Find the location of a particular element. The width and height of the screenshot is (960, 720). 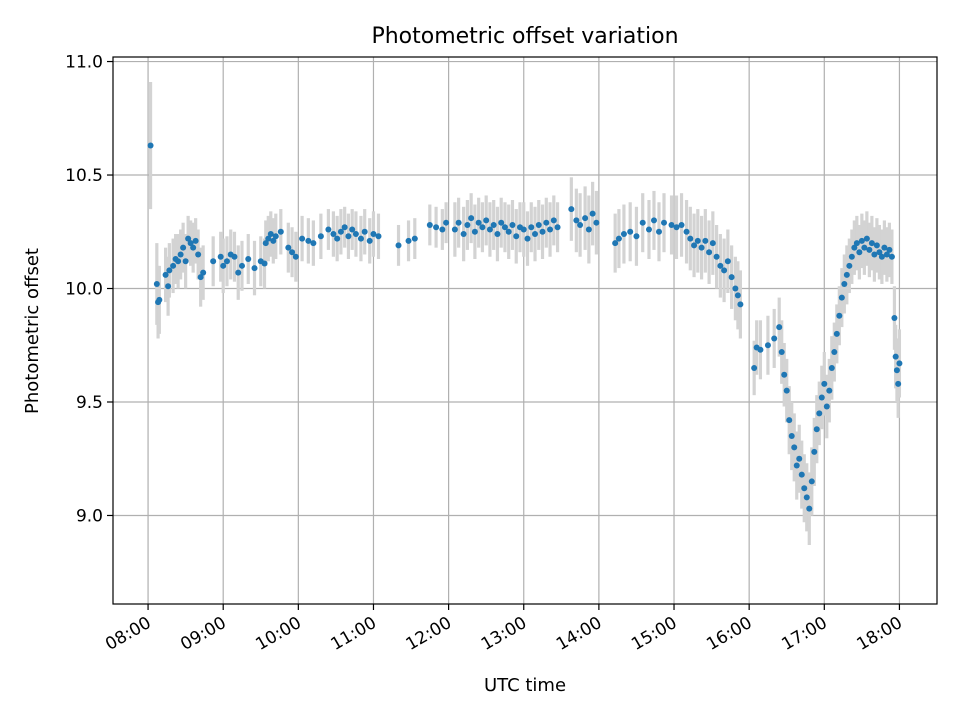

y-axis-label: Photometric offset is located at coordinates (32, 331).